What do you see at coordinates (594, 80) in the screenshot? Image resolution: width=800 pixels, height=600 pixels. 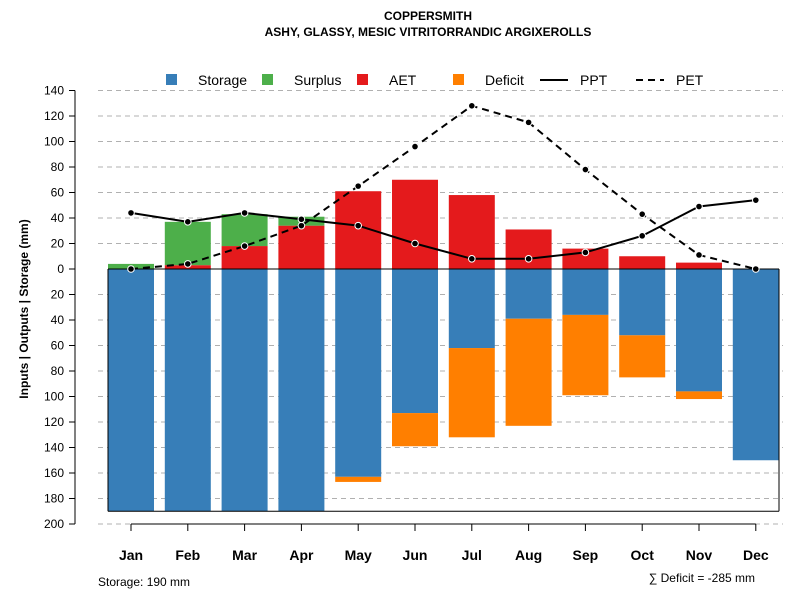 I see `legend-label-ppt: PPT` at bounding box center [594, 80].